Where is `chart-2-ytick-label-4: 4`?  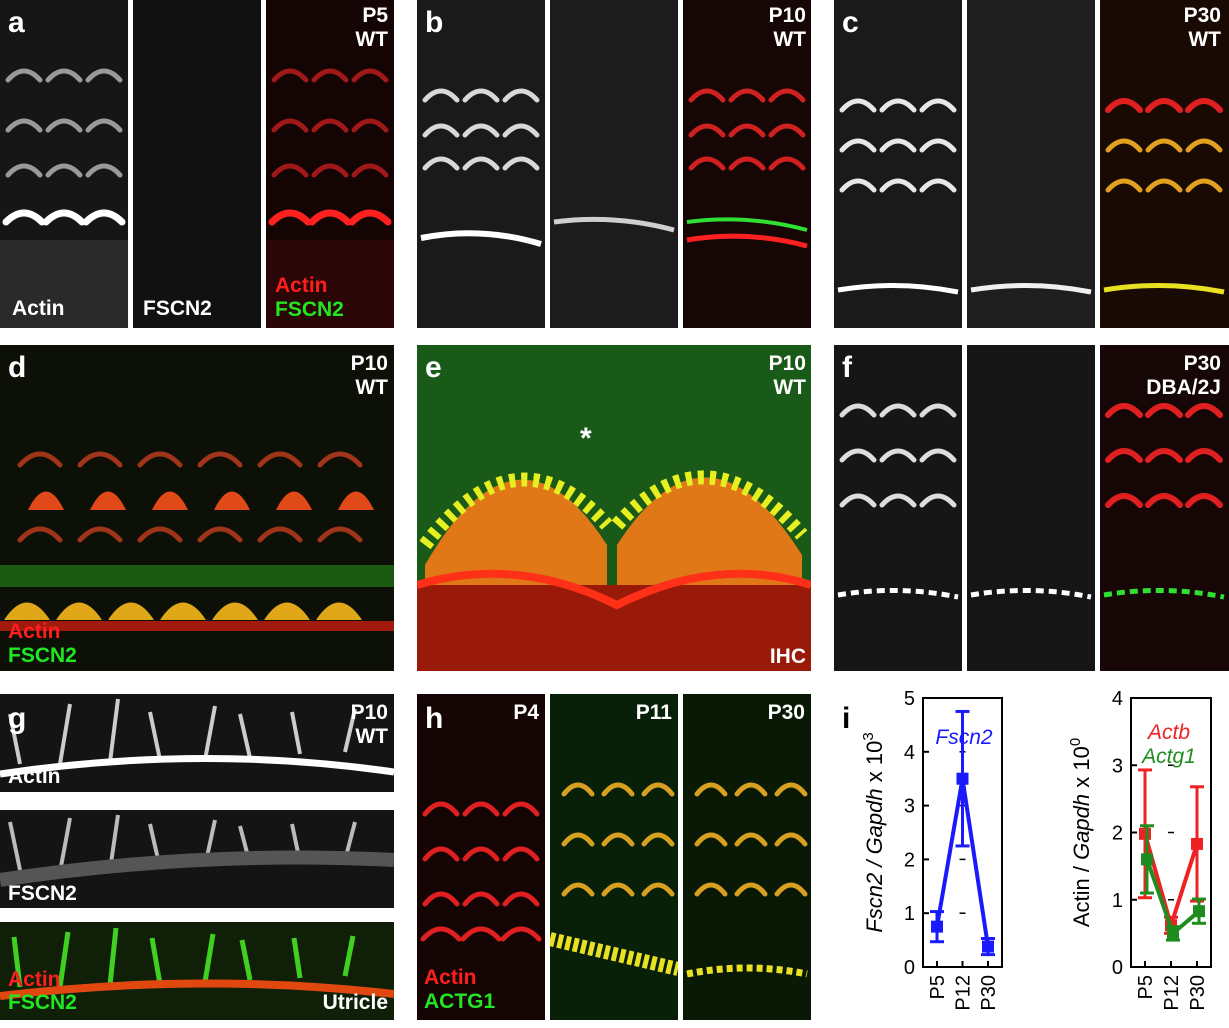 chart-2-ytick-label-4: 4 is located at coordinates (1117, 699).